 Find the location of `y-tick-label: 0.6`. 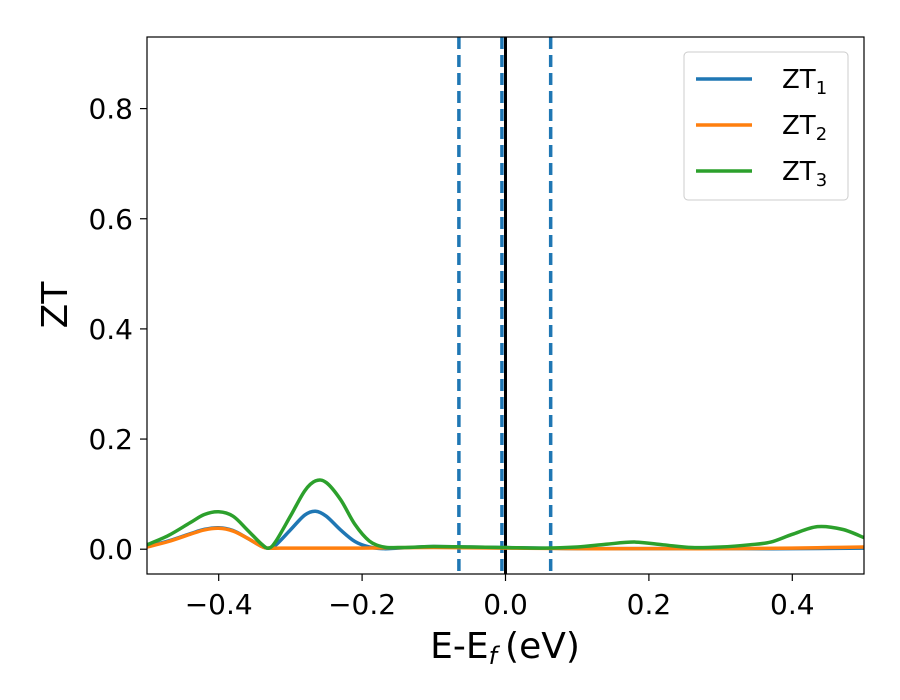

y-tick-label: 0.6 is located at coordinates (110, 219).